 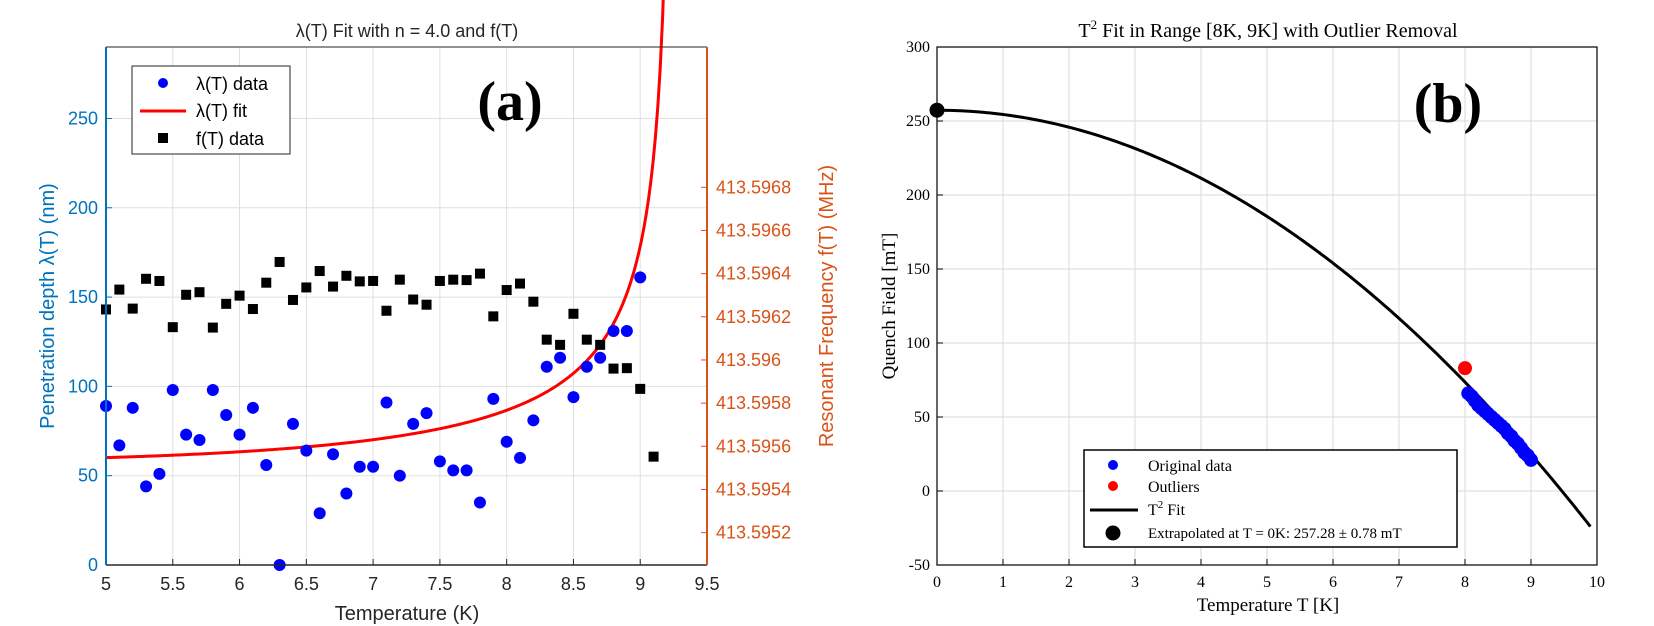 I want to click on chart-a-ytick-right-label: 413.5952, so click(x=753, y=533).